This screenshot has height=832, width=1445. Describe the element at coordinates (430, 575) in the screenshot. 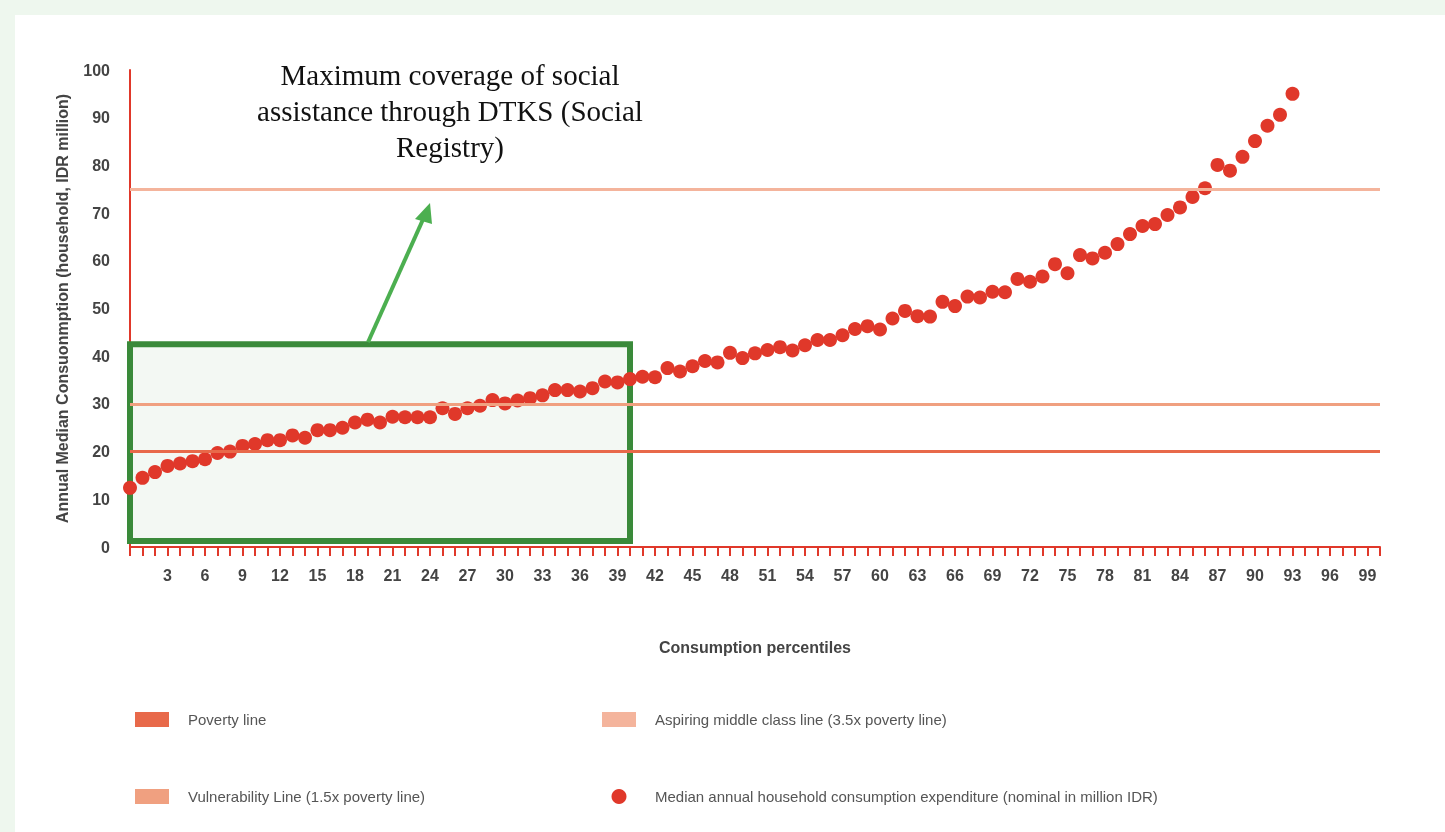

I see `x-tick-label: 24` at that location.